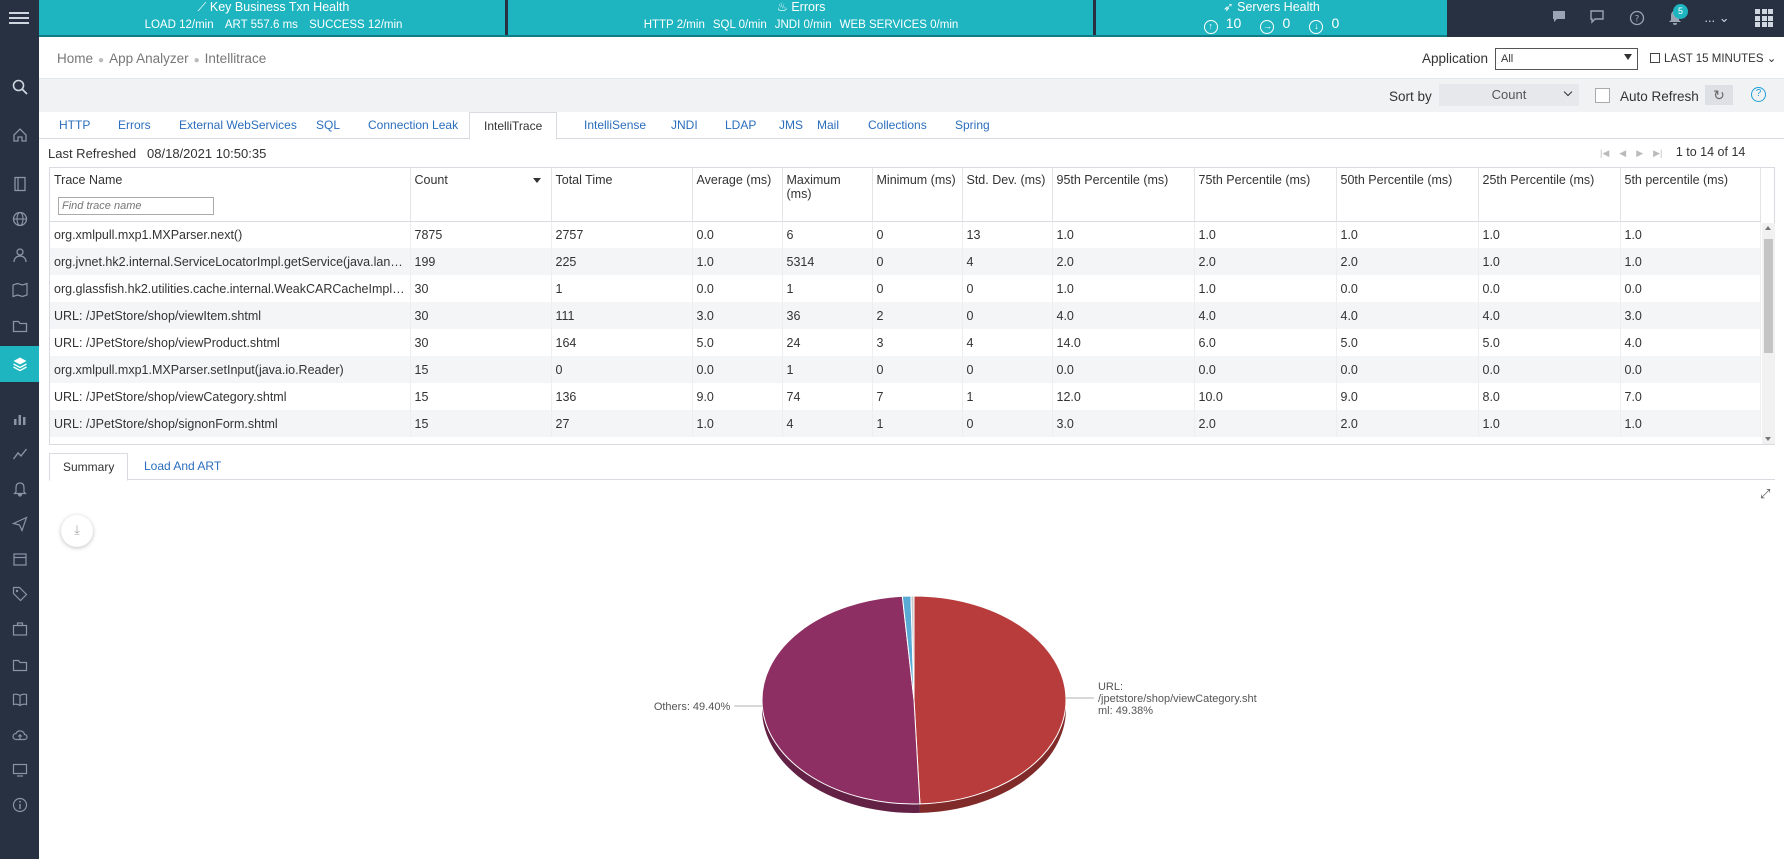 Image resolution: width=1784 pixels, height=859 pixels. I want to click on col-minimum: Minimum (ms), so click(917, 195).